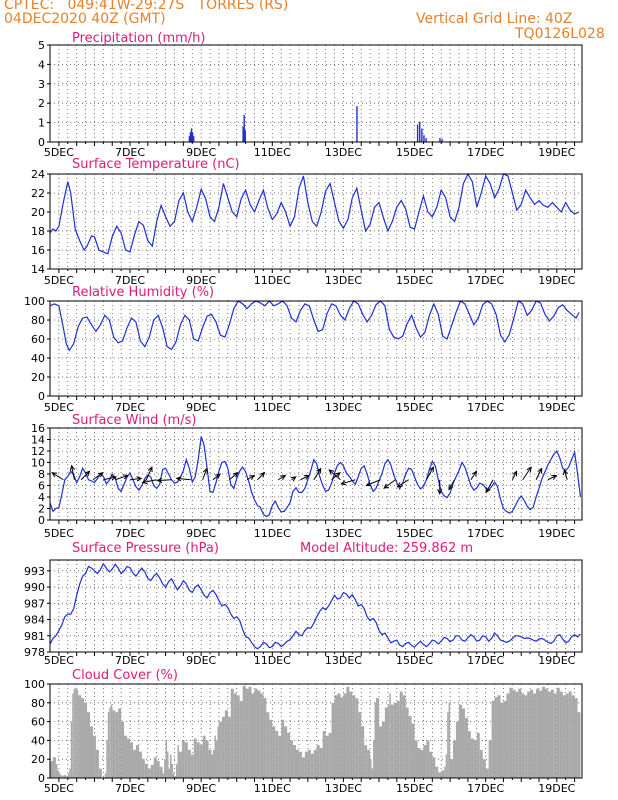 This screenshot has height=800, width=618. Describe the element at coordinates (38, 463) in the screenshot. I see `y-tick-label: 10` at that location.